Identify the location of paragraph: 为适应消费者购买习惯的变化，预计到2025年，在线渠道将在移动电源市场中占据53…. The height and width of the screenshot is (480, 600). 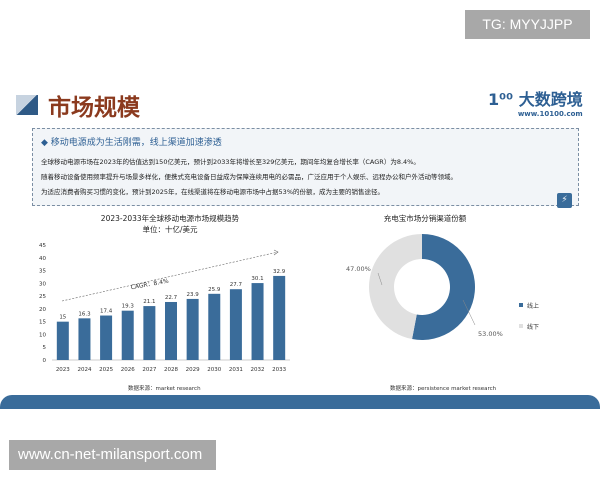
(212, 192).